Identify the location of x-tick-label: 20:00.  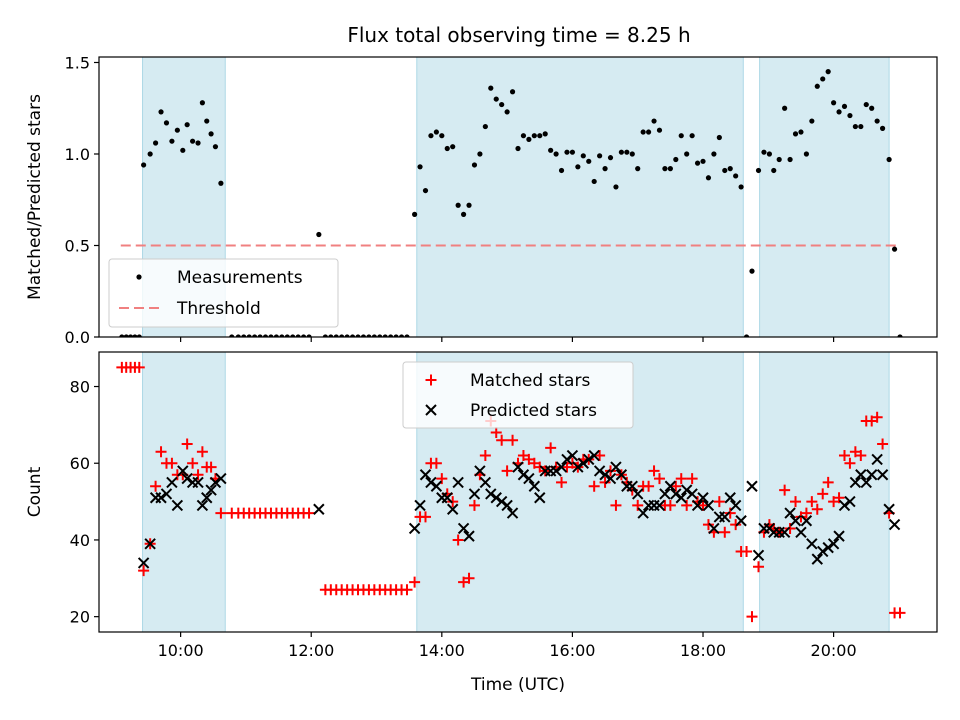
(834, 650).